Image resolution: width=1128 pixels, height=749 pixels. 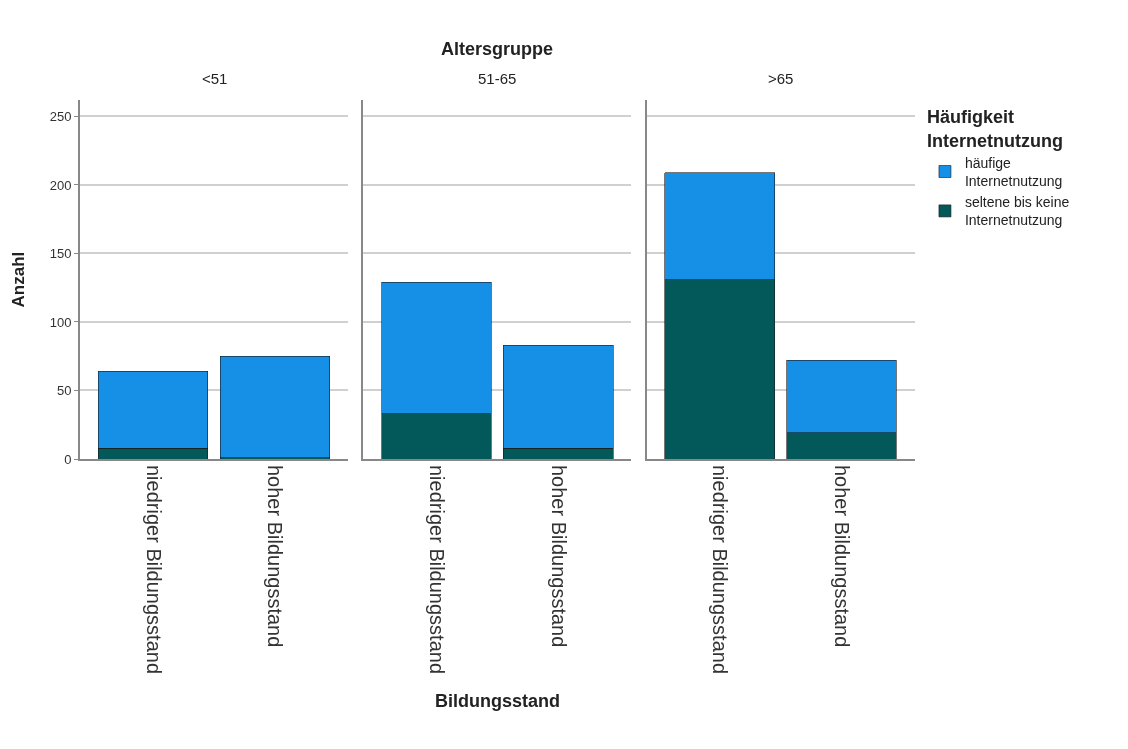 I want to click on y-tick-label: 0, so click(x=68, y=459).